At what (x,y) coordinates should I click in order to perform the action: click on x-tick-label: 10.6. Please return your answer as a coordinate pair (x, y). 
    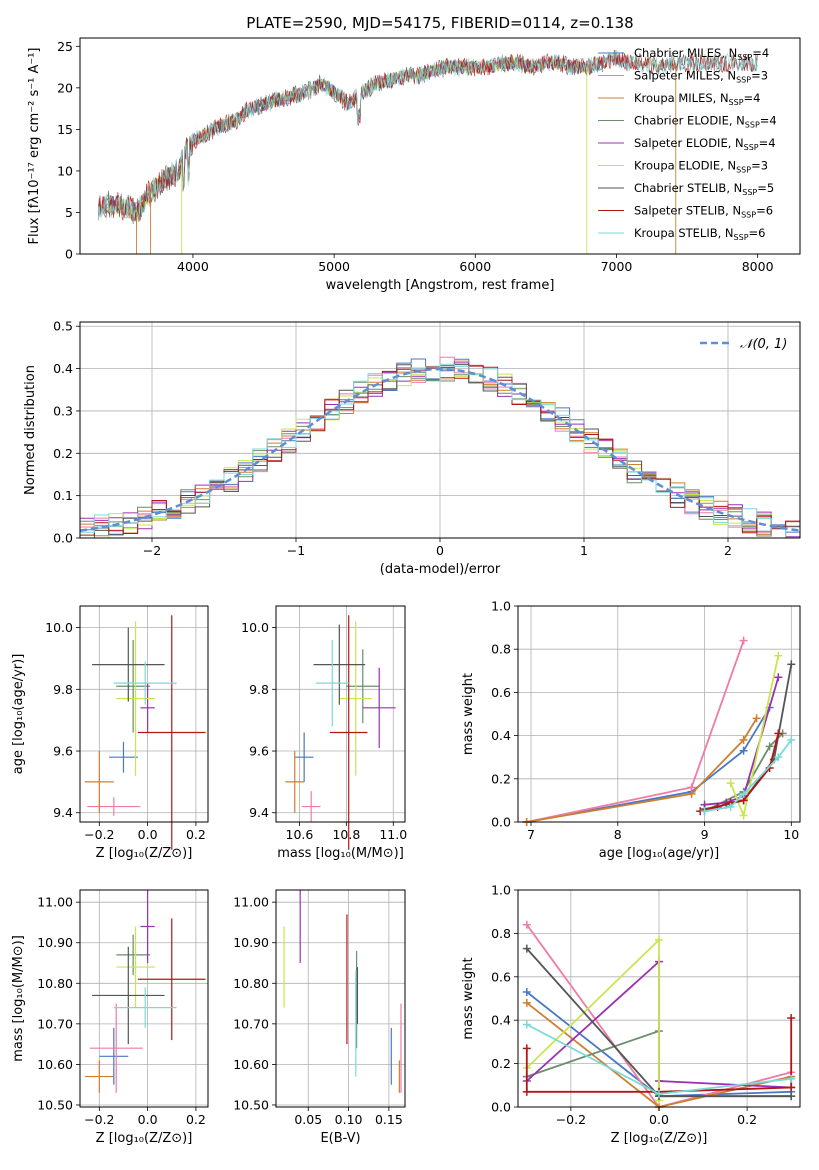
    Looking at the image, I should click on (300, 834).